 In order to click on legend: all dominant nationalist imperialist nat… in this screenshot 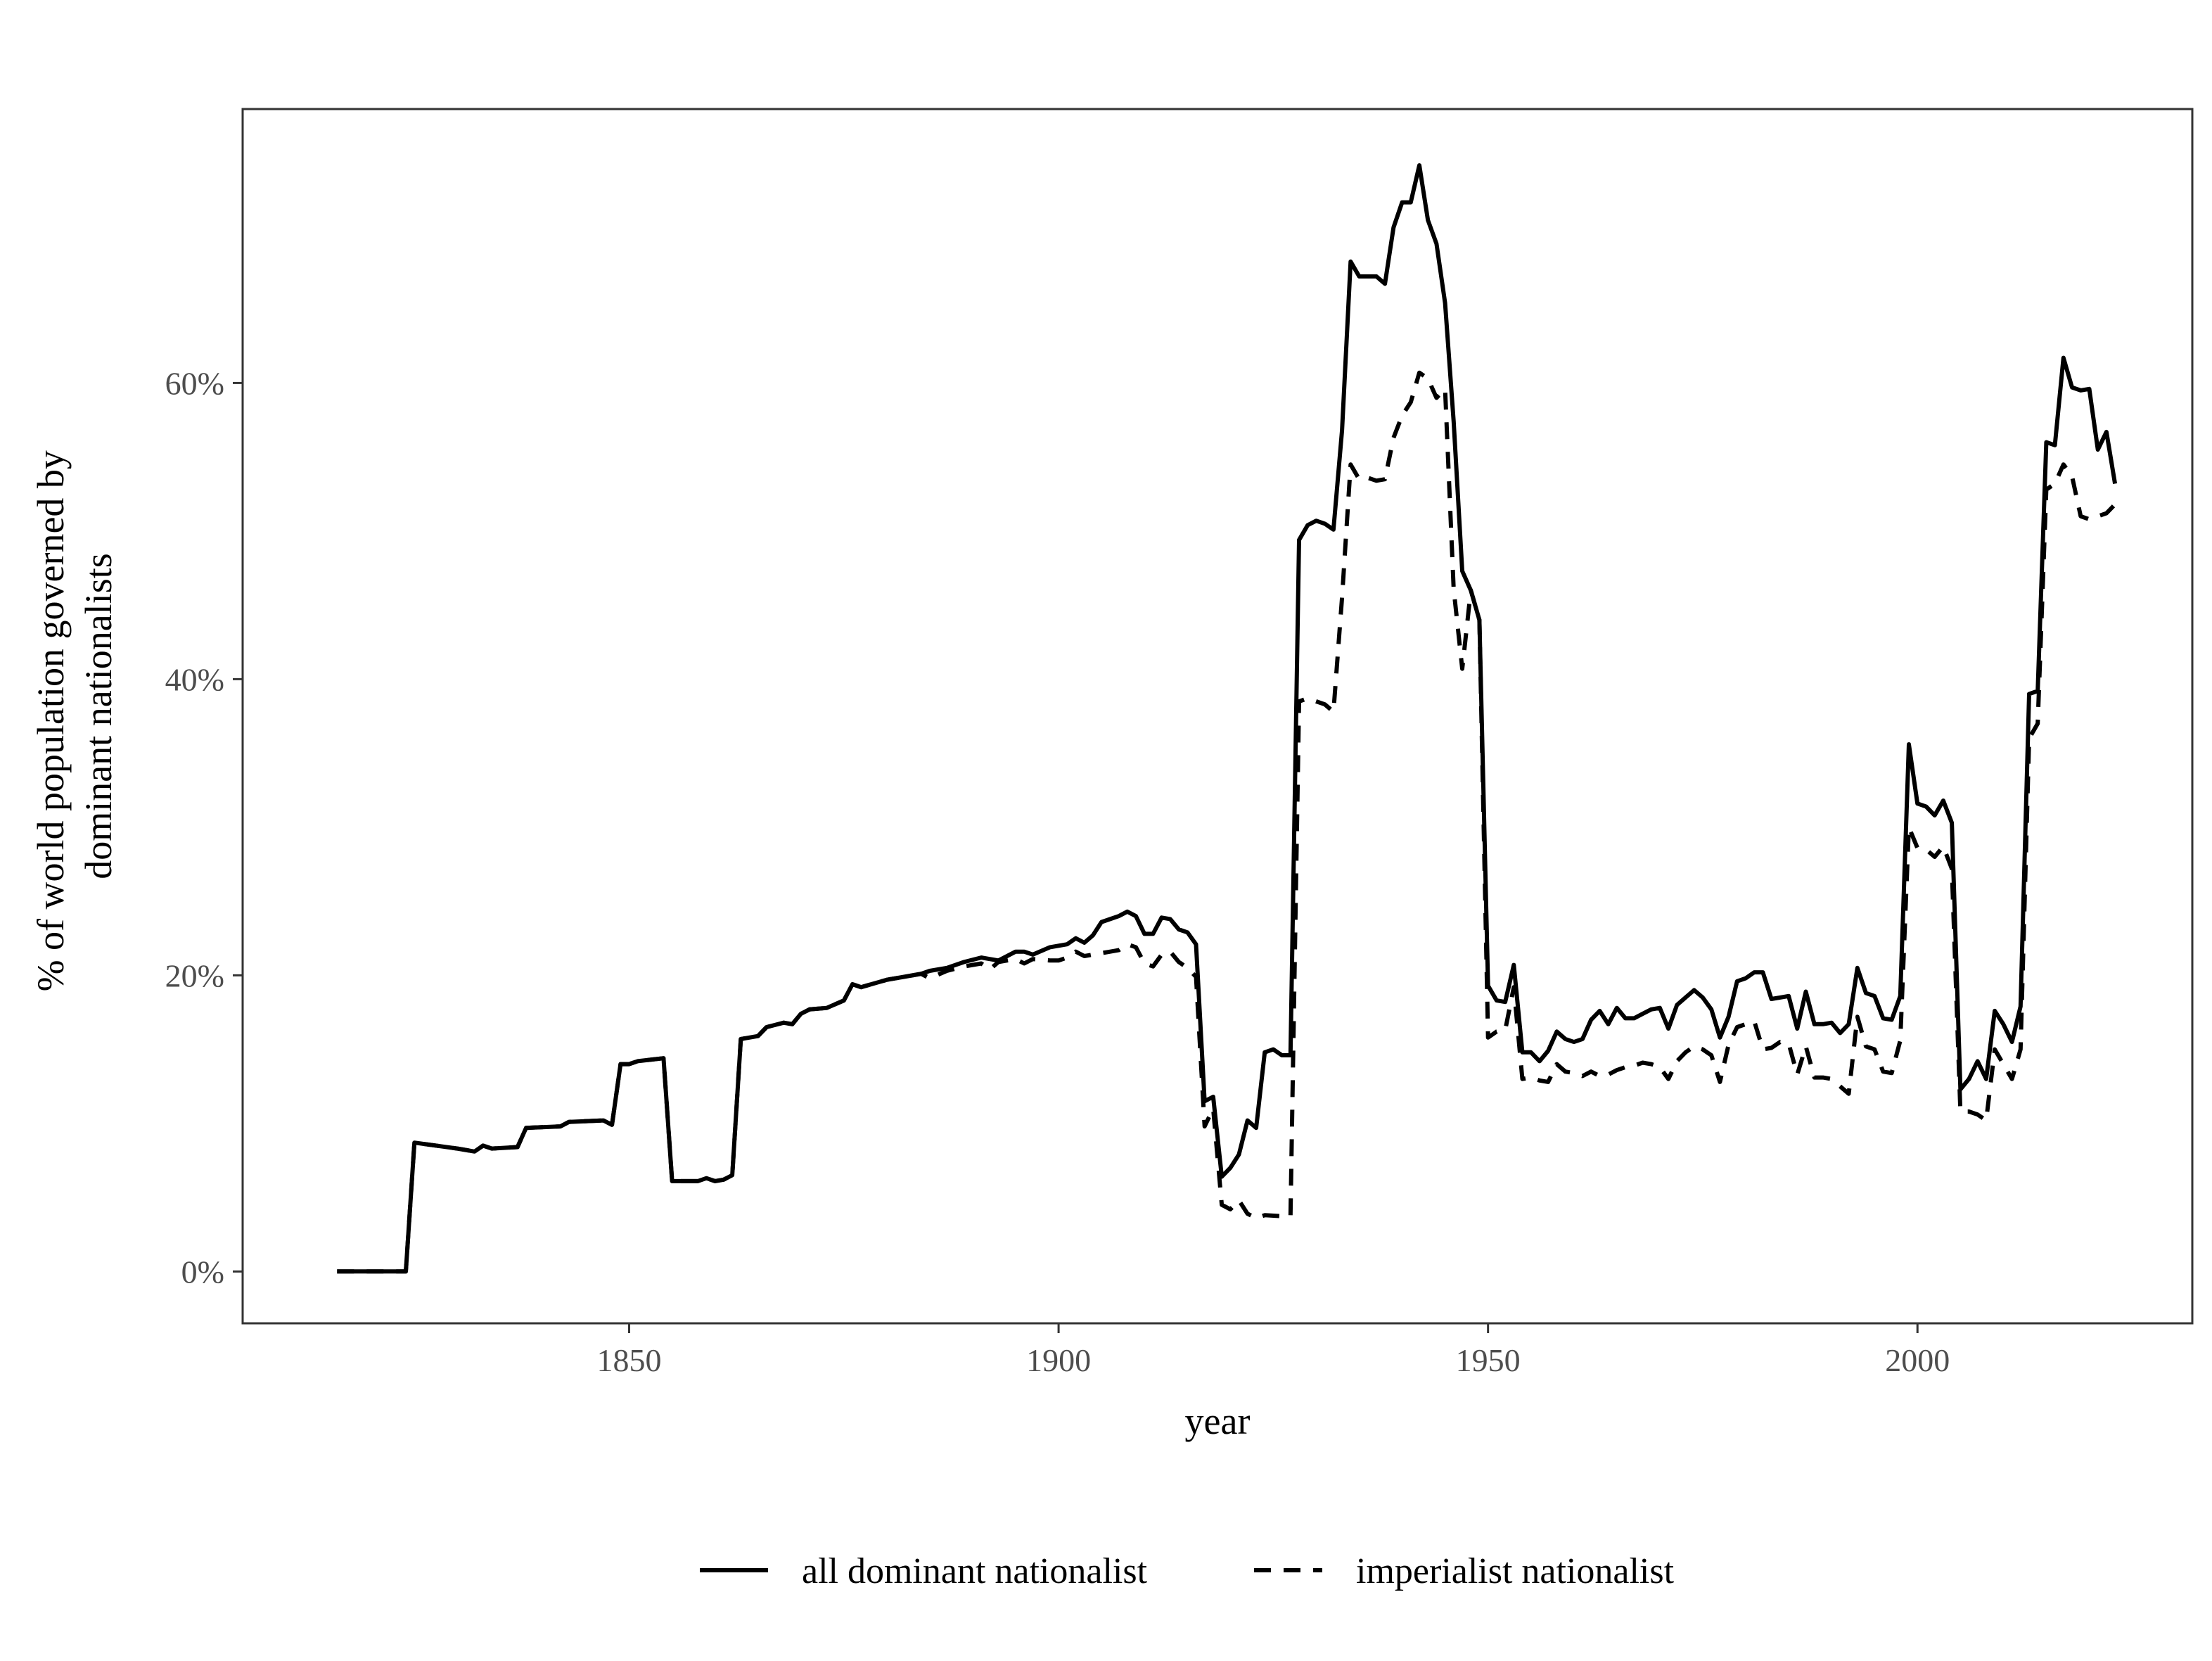, I will do `click(1187, 1571)`.